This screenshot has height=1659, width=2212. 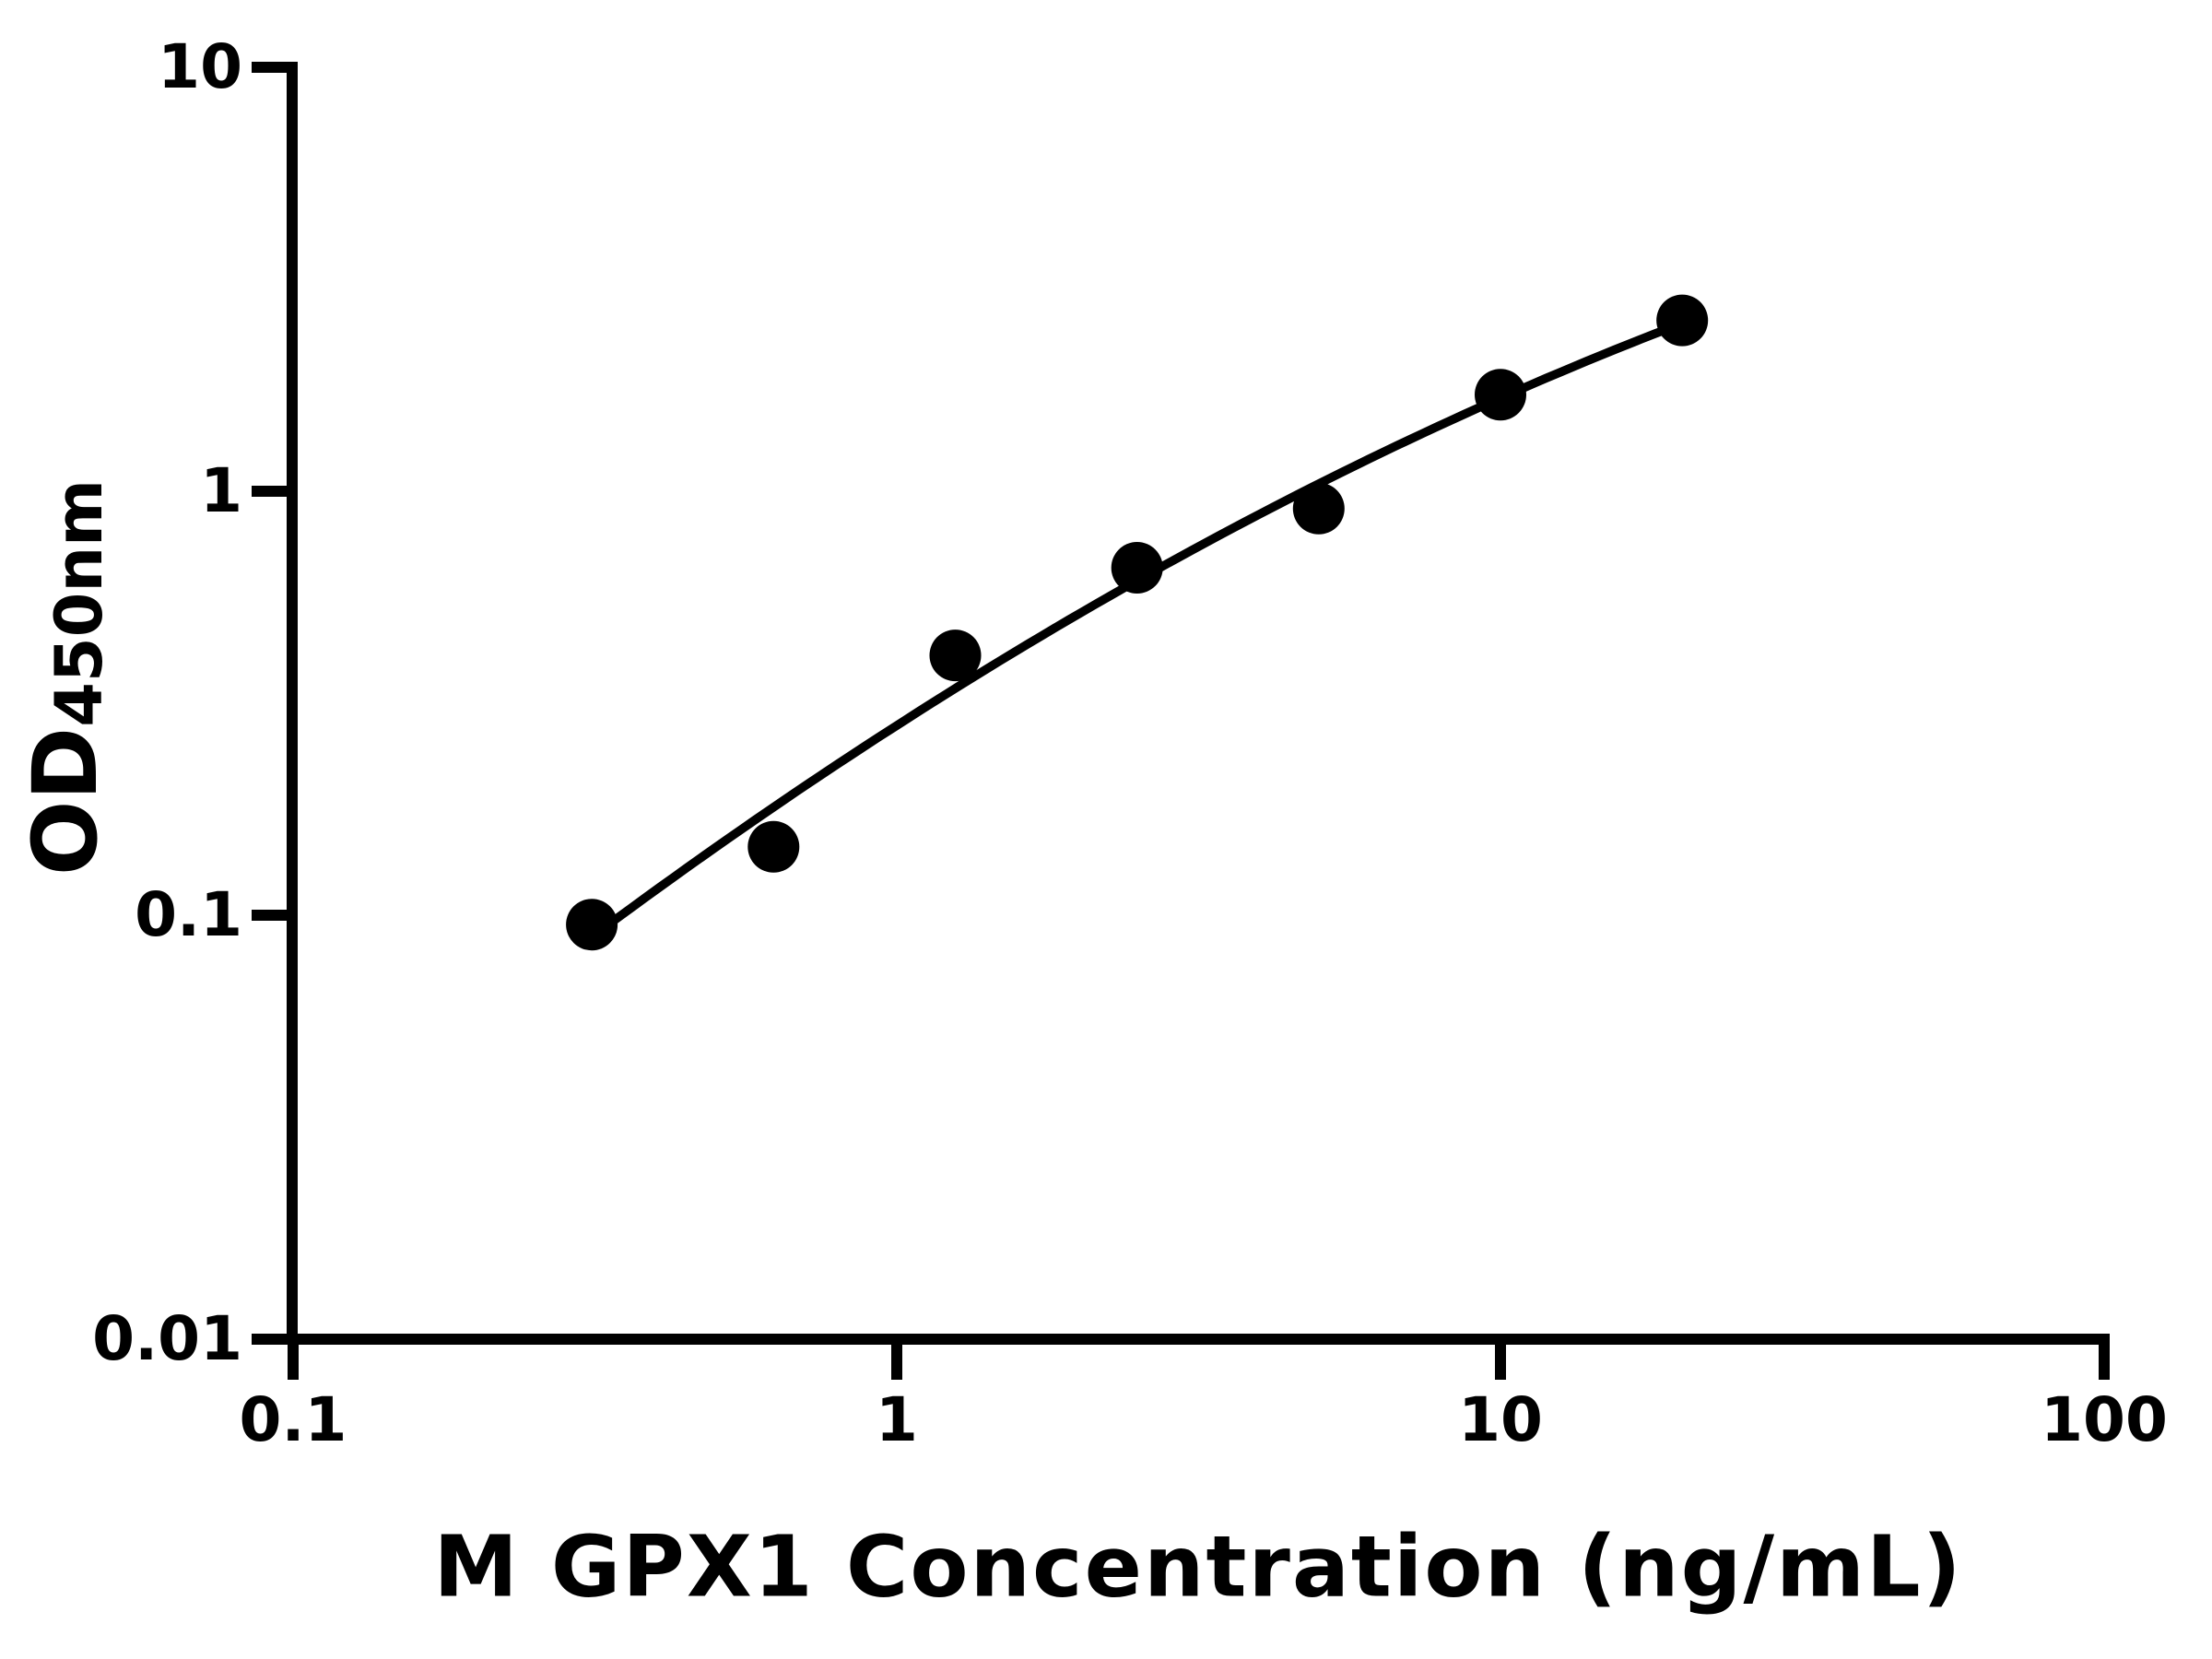 What do you see at coordinates (1198, 1567) in the screenshot?
I see `x-axis-label: M GPX1 Concentration (ng/mL)` at bounding box center [1198, 1567].